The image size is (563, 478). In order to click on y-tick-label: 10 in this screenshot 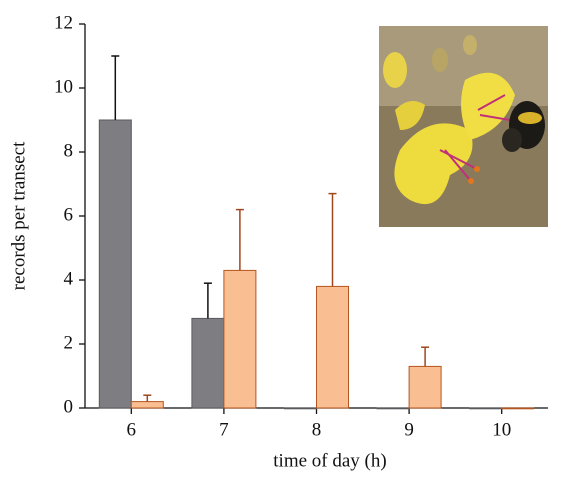, I will do `click(63, 86)`.